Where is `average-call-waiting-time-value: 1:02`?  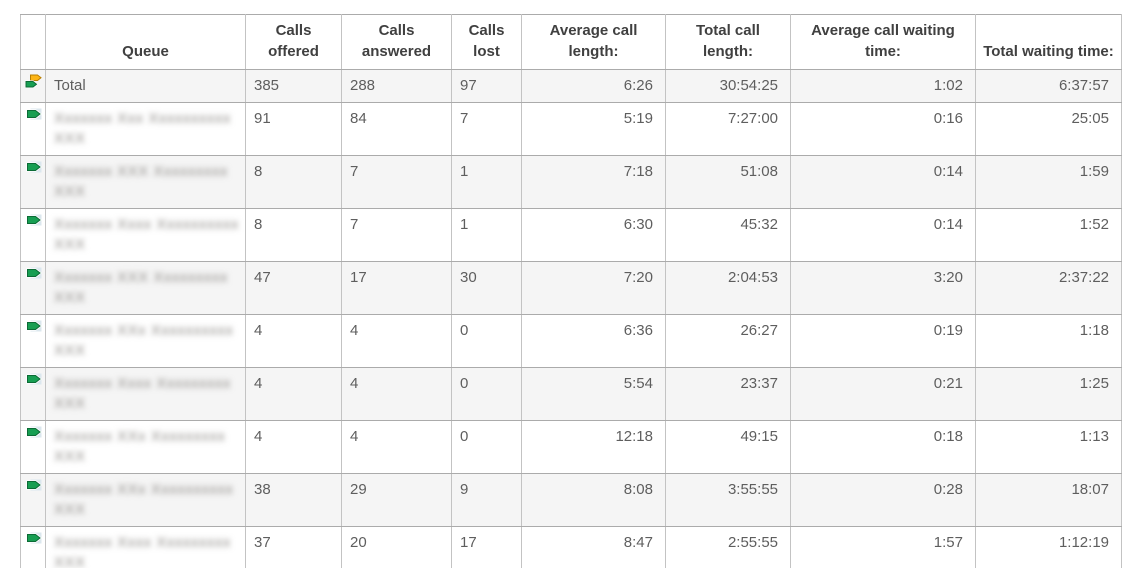 average-call-waiting-time-value: 1:02 is located at coordinates (883, 86).